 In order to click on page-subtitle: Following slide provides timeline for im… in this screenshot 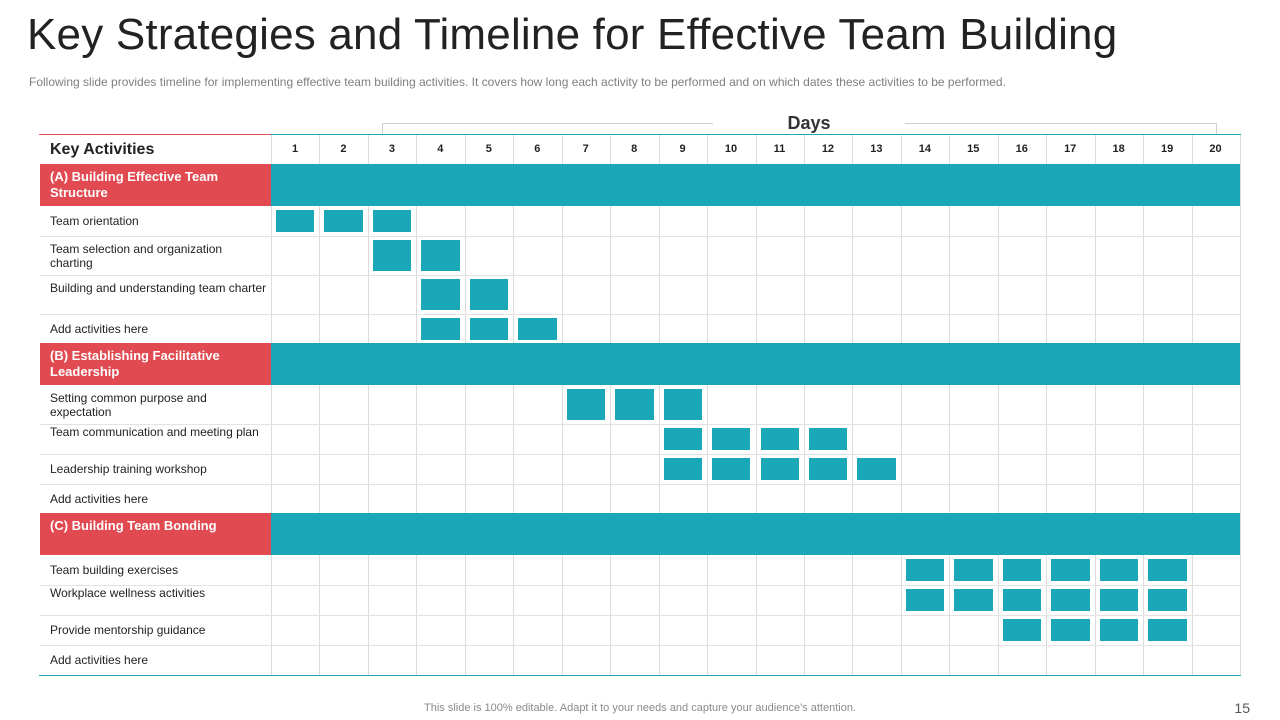, I will do `click(517, 82)`.